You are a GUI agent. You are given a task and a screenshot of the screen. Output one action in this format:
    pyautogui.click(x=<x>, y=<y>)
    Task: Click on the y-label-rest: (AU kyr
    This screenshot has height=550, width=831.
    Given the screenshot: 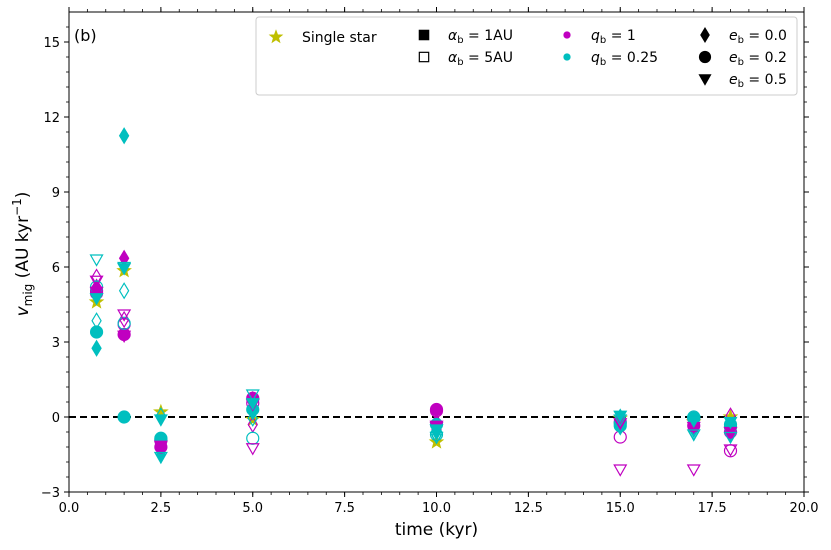 What is the action you would take?
    pyautogui.click(x=23, y=250)
    